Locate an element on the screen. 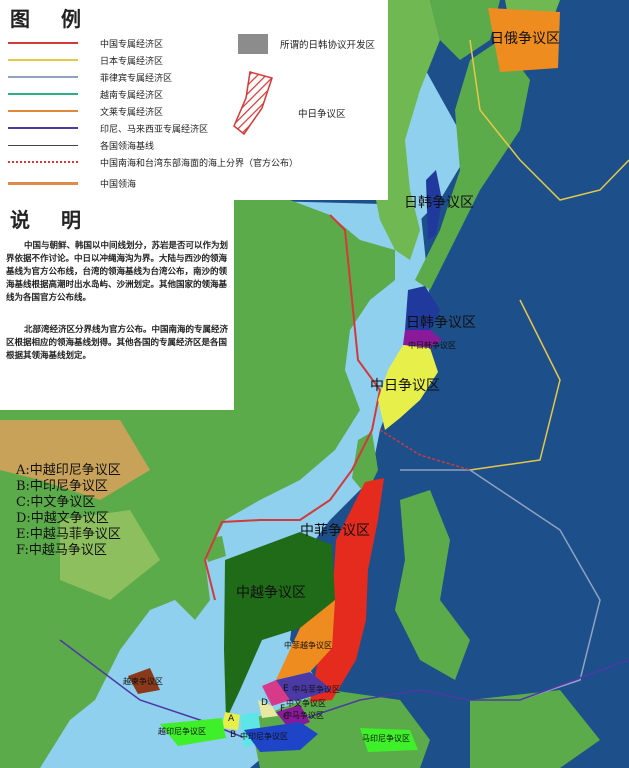  zone-a is located at coordinates (231, 721).